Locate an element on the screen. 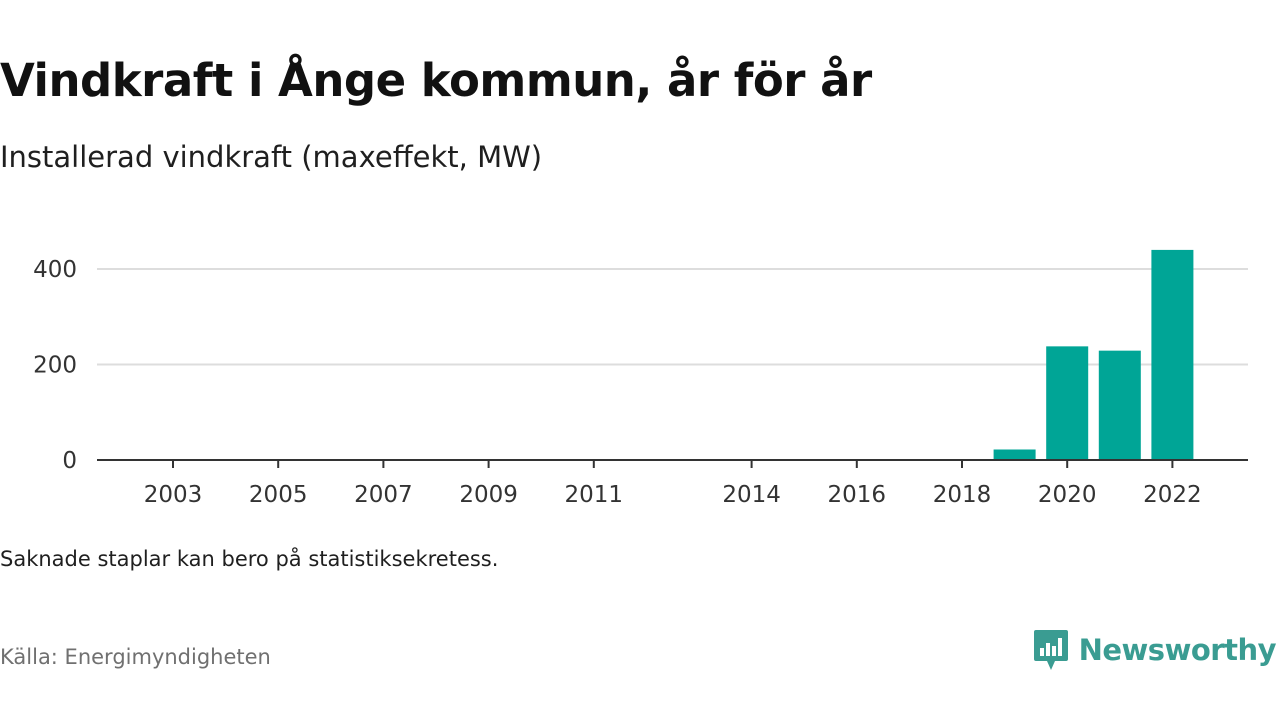 This screenshot has width=1280, height=720. y-tick-label-200: 200 is located at coordinates (55, 366).